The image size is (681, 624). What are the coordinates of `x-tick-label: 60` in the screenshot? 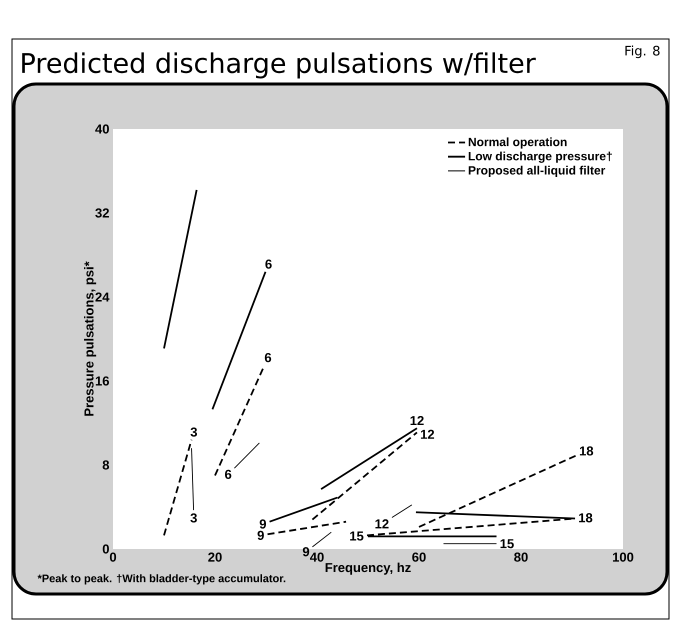 It's located at (419, 557).